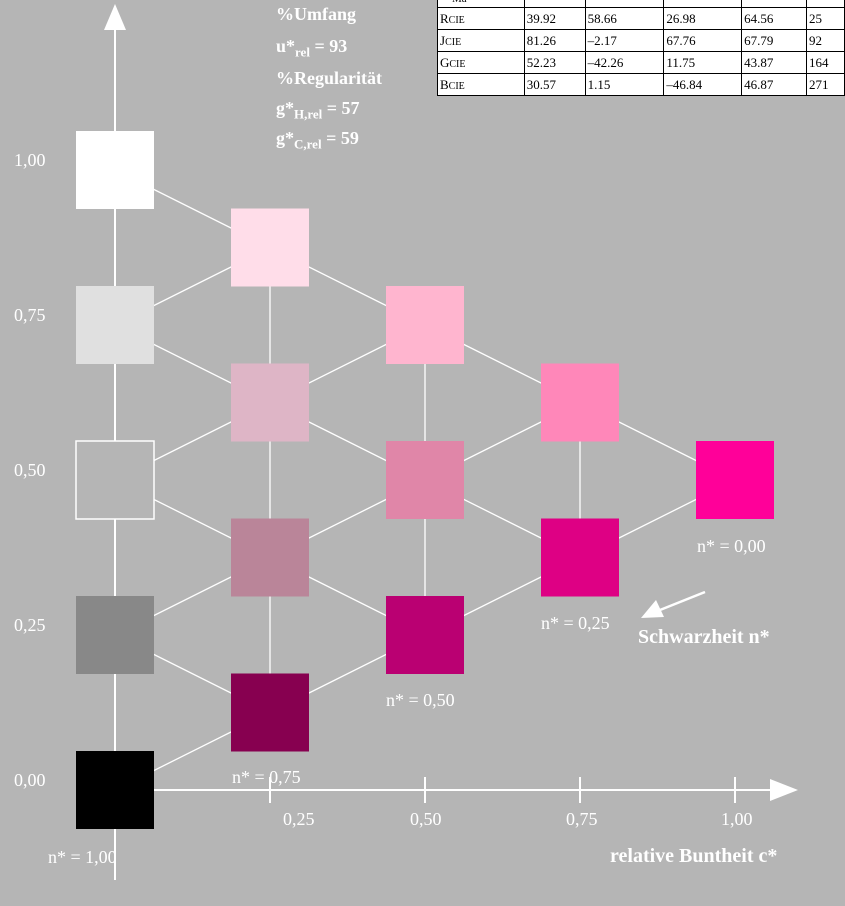  I want to click on x-tick-label: 1,00, so click(737, 819).